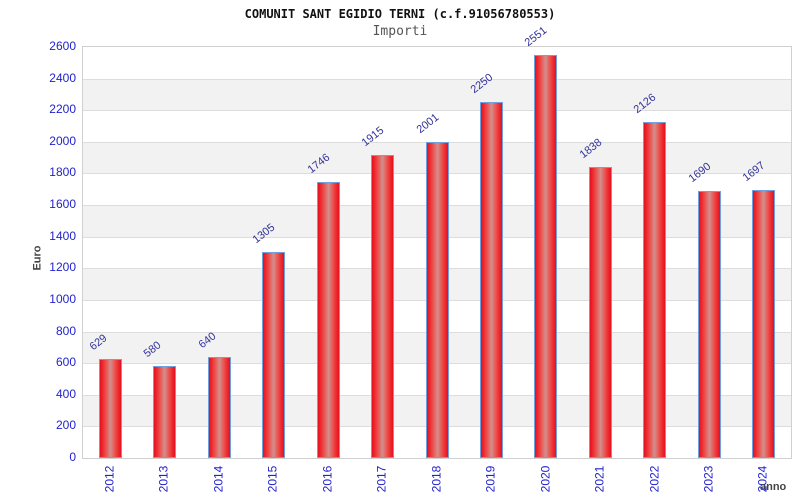 Image resolution: width=800 pixels, height=500 pixels. Describe the element at coordinates (62, 172) in the screenshot. I see `y-tick-label: 1800` at that location.